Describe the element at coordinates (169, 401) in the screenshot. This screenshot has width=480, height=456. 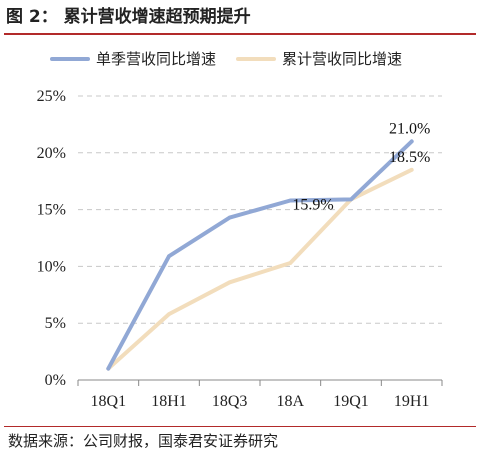
I see `x-tick-label: 18H1` at that location.